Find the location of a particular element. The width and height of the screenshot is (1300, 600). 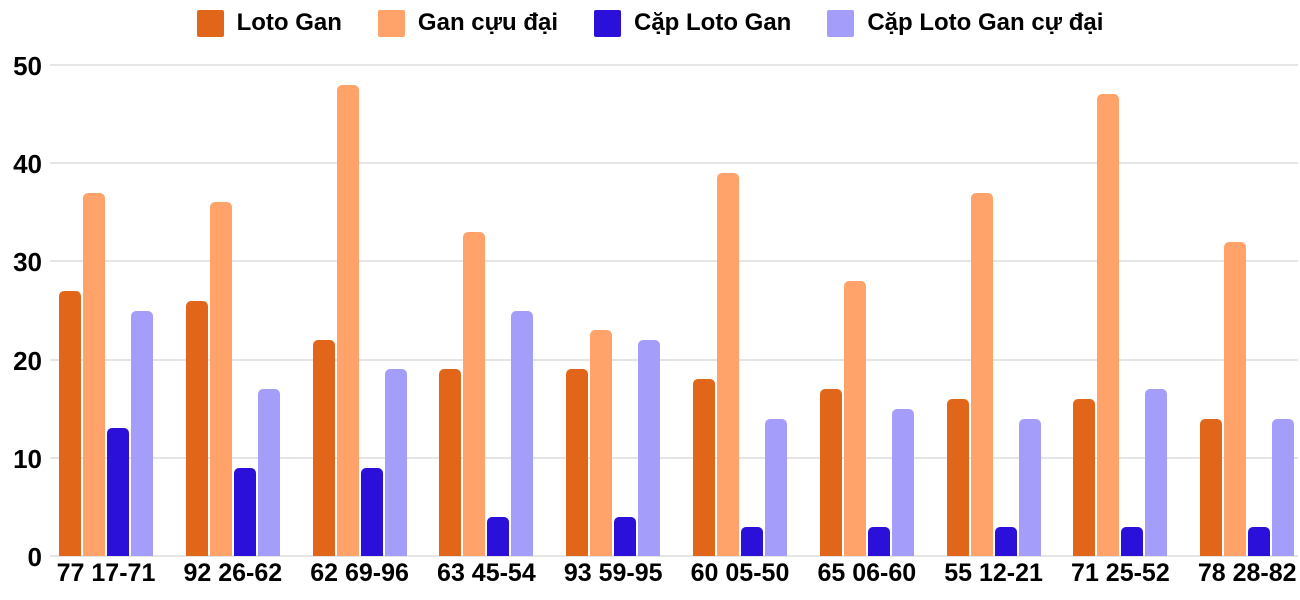

legend-label: Cặp Loto Gan cự đại is located at coordinates (985, 22).